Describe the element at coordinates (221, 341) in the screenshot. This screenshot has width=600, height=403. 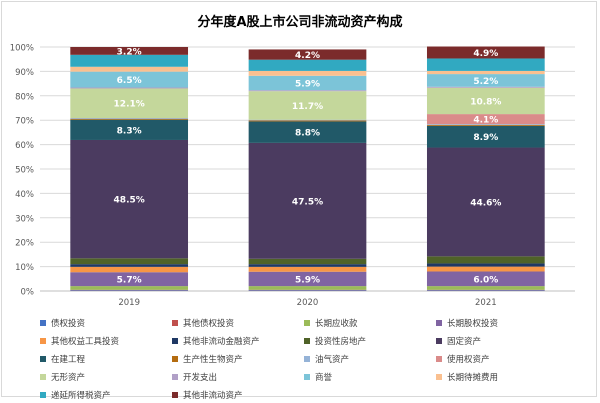
I see `legend-label: 其他非流动金融资产` at that location.